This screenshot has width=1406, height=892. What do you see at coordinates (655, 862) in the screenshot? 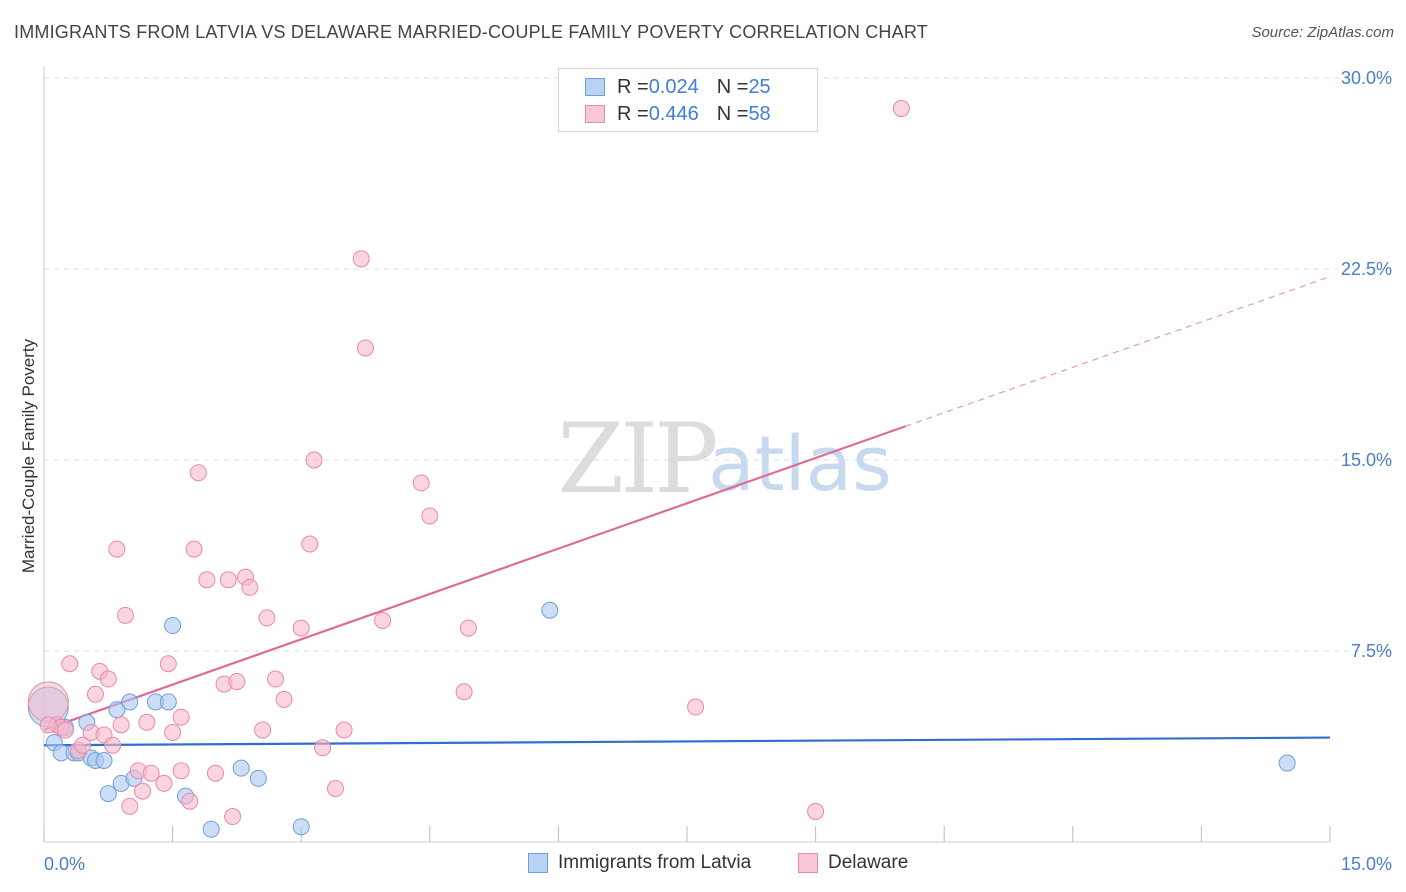
I see `bottom-legend-label: Immigrants from Latvia` at bounding box center [655, 862].